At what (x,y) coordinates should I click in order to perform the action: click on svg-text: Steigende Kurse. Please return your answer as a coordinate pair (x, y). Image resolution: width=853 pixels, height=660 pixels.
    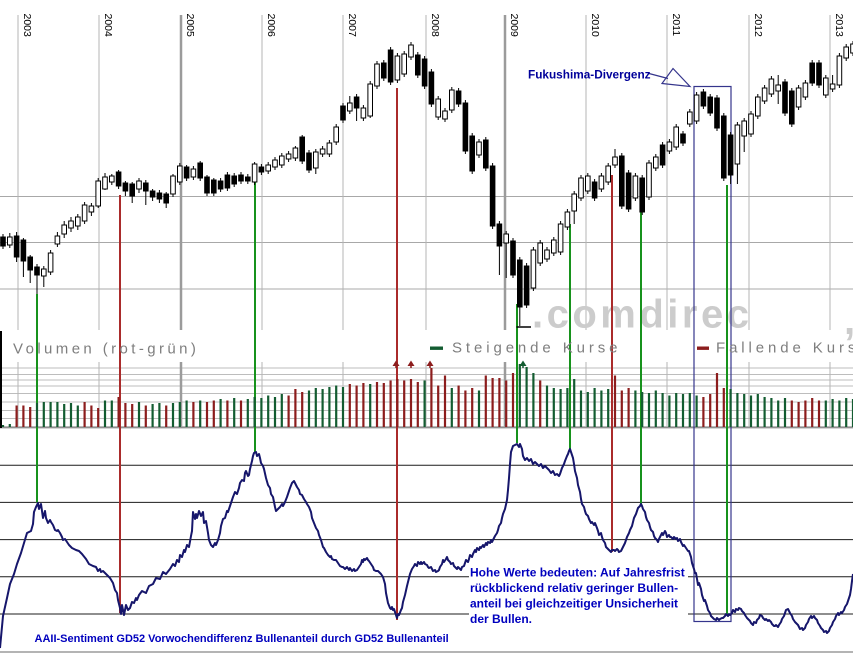
    Looking at the image, I should click on (536, 348).